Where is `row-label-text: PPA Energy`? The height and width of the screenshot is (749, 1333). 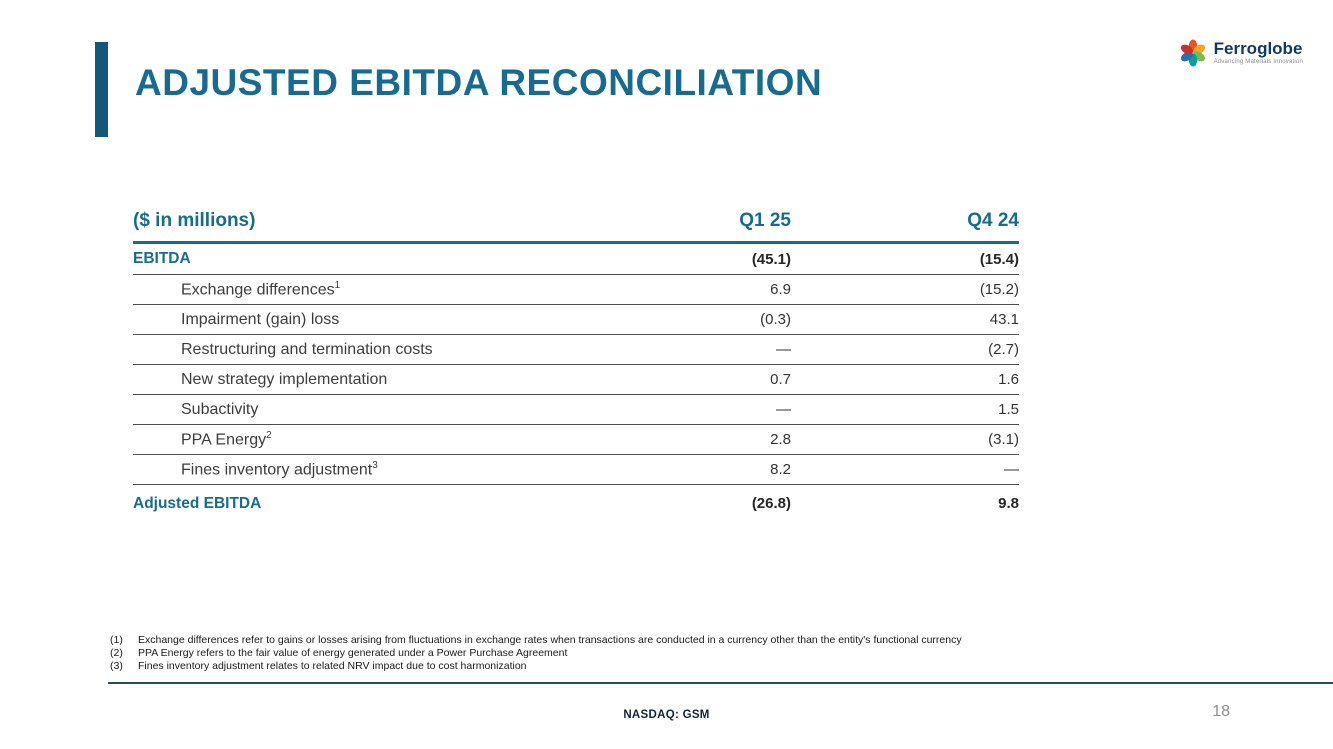
row-label-text: PPA Energy is located at coordinates (224, 440).